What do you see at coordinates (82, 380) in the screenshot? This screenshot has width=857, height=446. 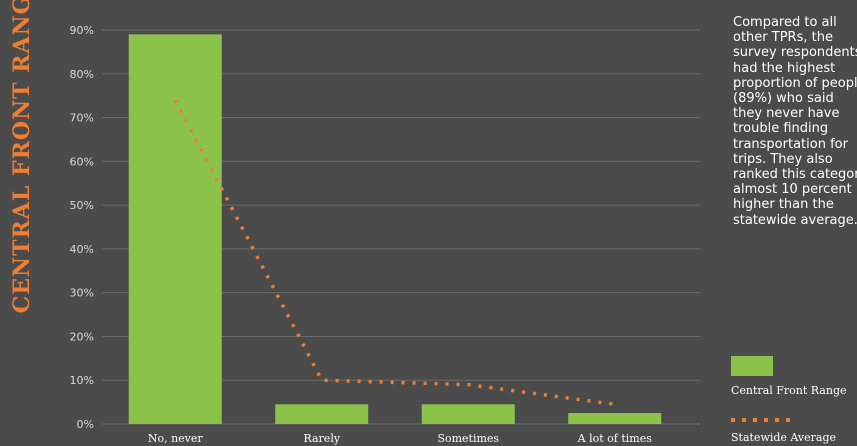 I see `y-tick-label: 10%` at bounding box center [82, 380].